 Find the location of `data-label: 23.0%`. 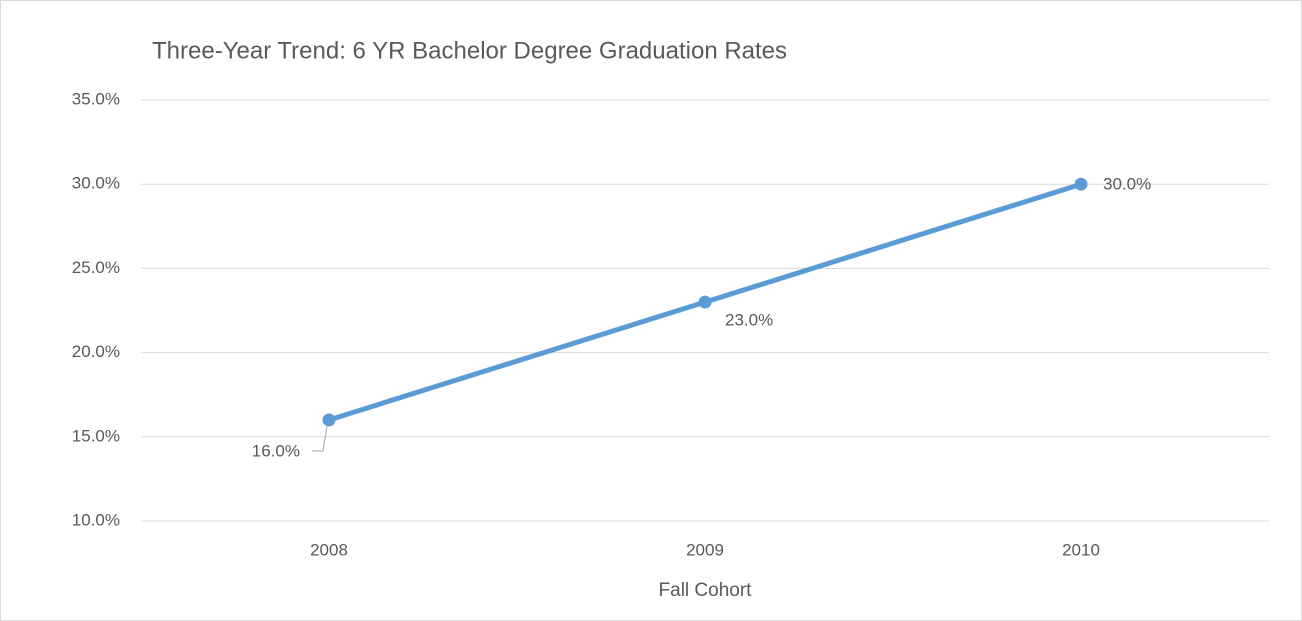

data-label: 23.0% is located at coordinates (749, 320).